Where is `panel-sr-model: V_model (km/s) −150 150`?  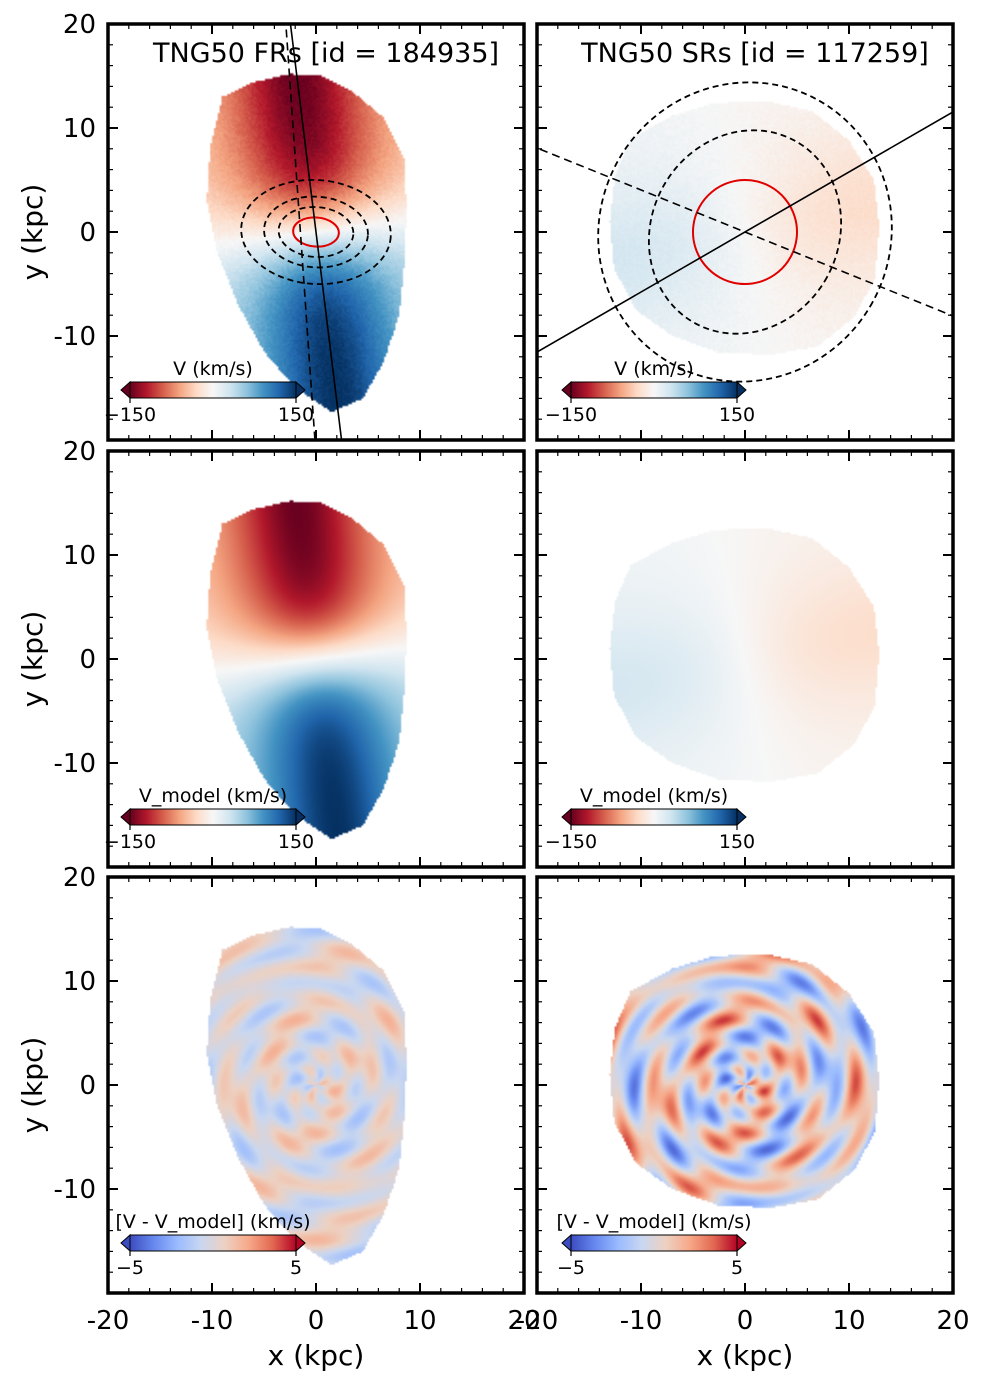 panel-sr-model: V_model (km/s) −150 150 is located at coordinates (745, 659).